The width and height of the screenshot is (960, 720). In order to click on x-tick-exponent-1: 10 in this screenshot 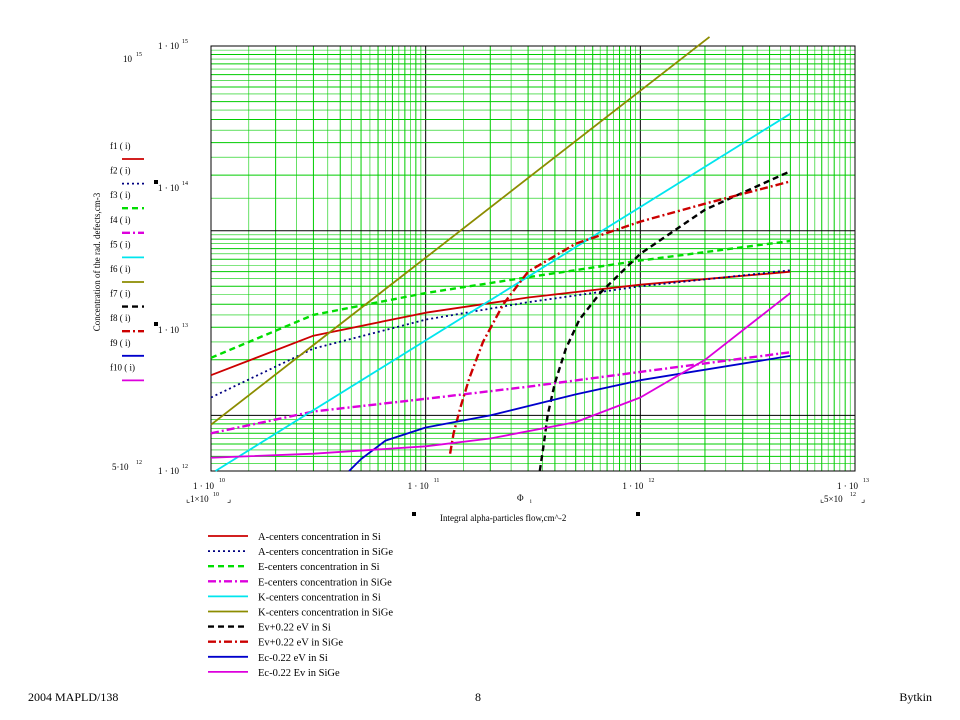, I will do `click(222, 481)`.